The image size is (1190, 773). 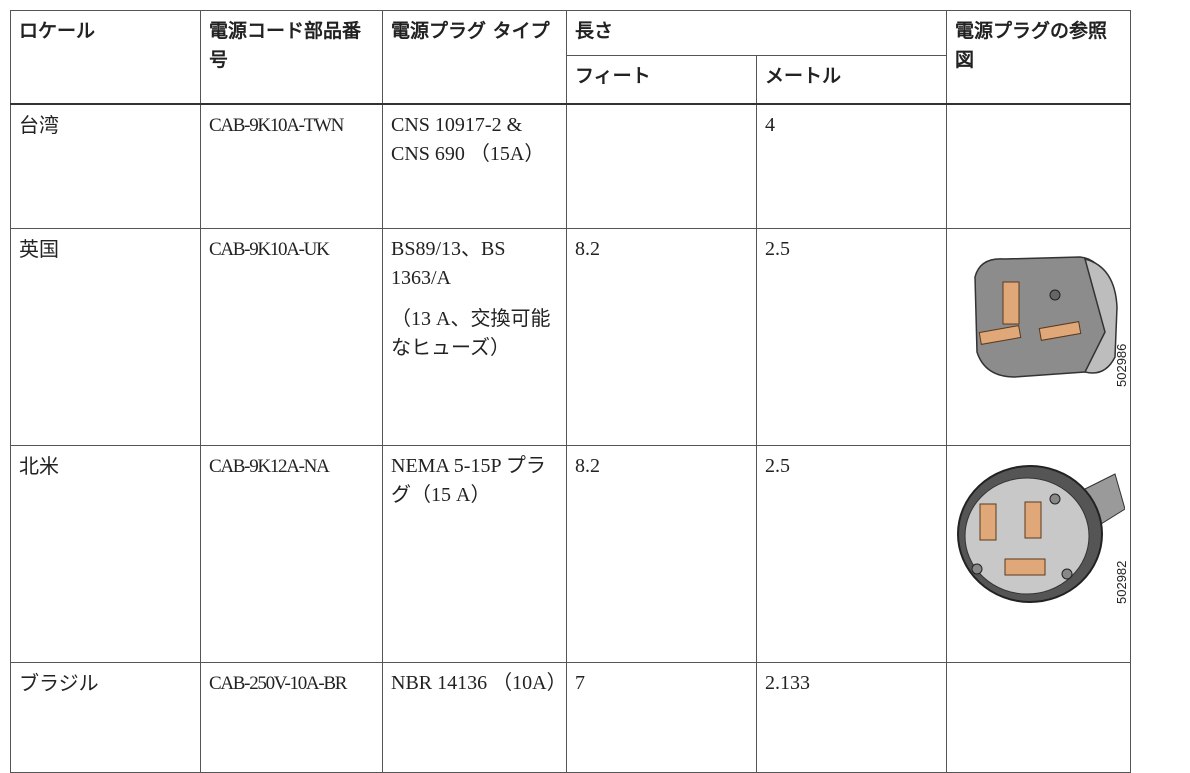 I want to click on reference-cell: 502982, so click(x=1039, y=554).